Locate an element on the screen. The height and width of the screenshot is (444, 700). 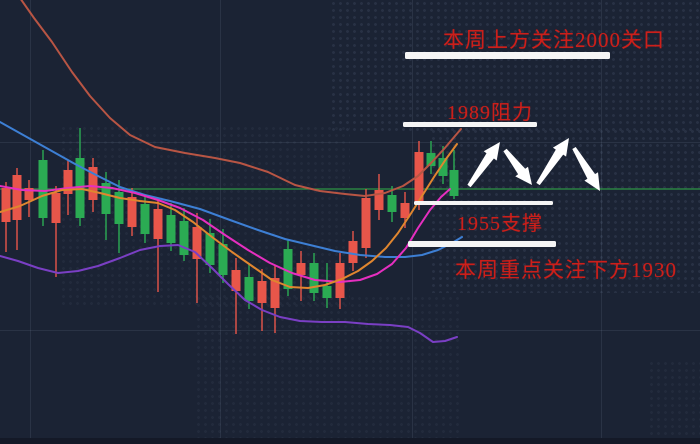
annotation-resistance-1989: 1989阻力 is located at coordinates (490, 113).